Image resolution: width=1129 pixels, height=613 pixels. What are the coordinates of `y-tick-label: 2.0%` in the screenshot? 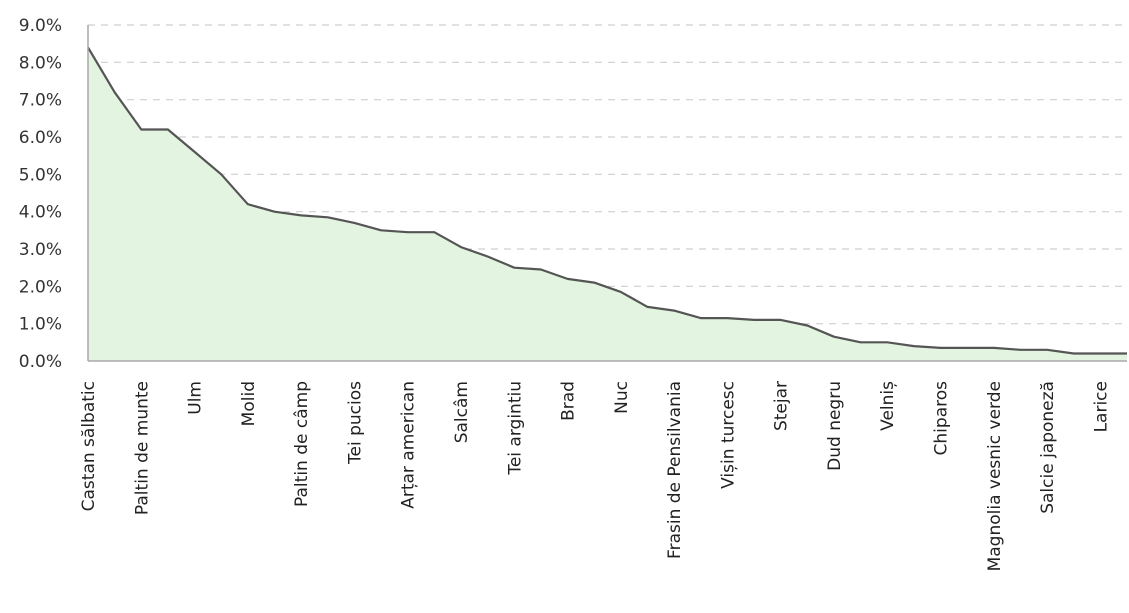 It's located at (40, 287).